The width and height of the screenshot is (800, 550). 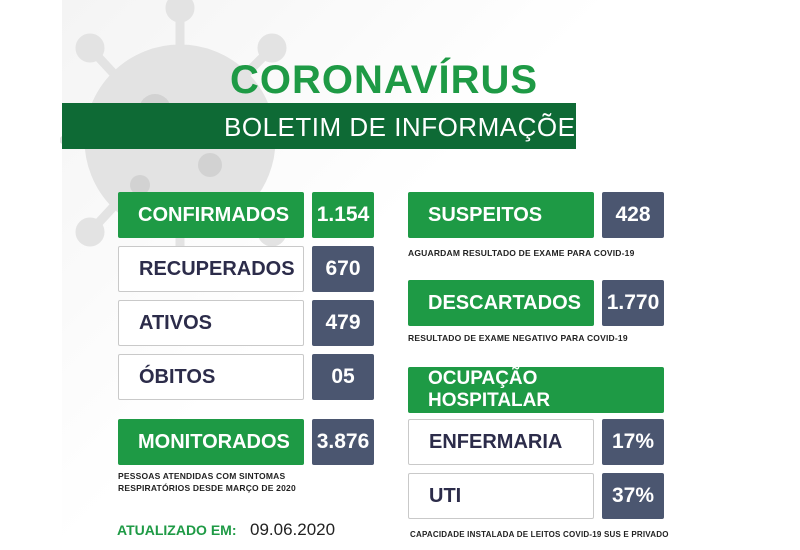 I want to click on ward-value: 17%, so click(x=633, y=442).